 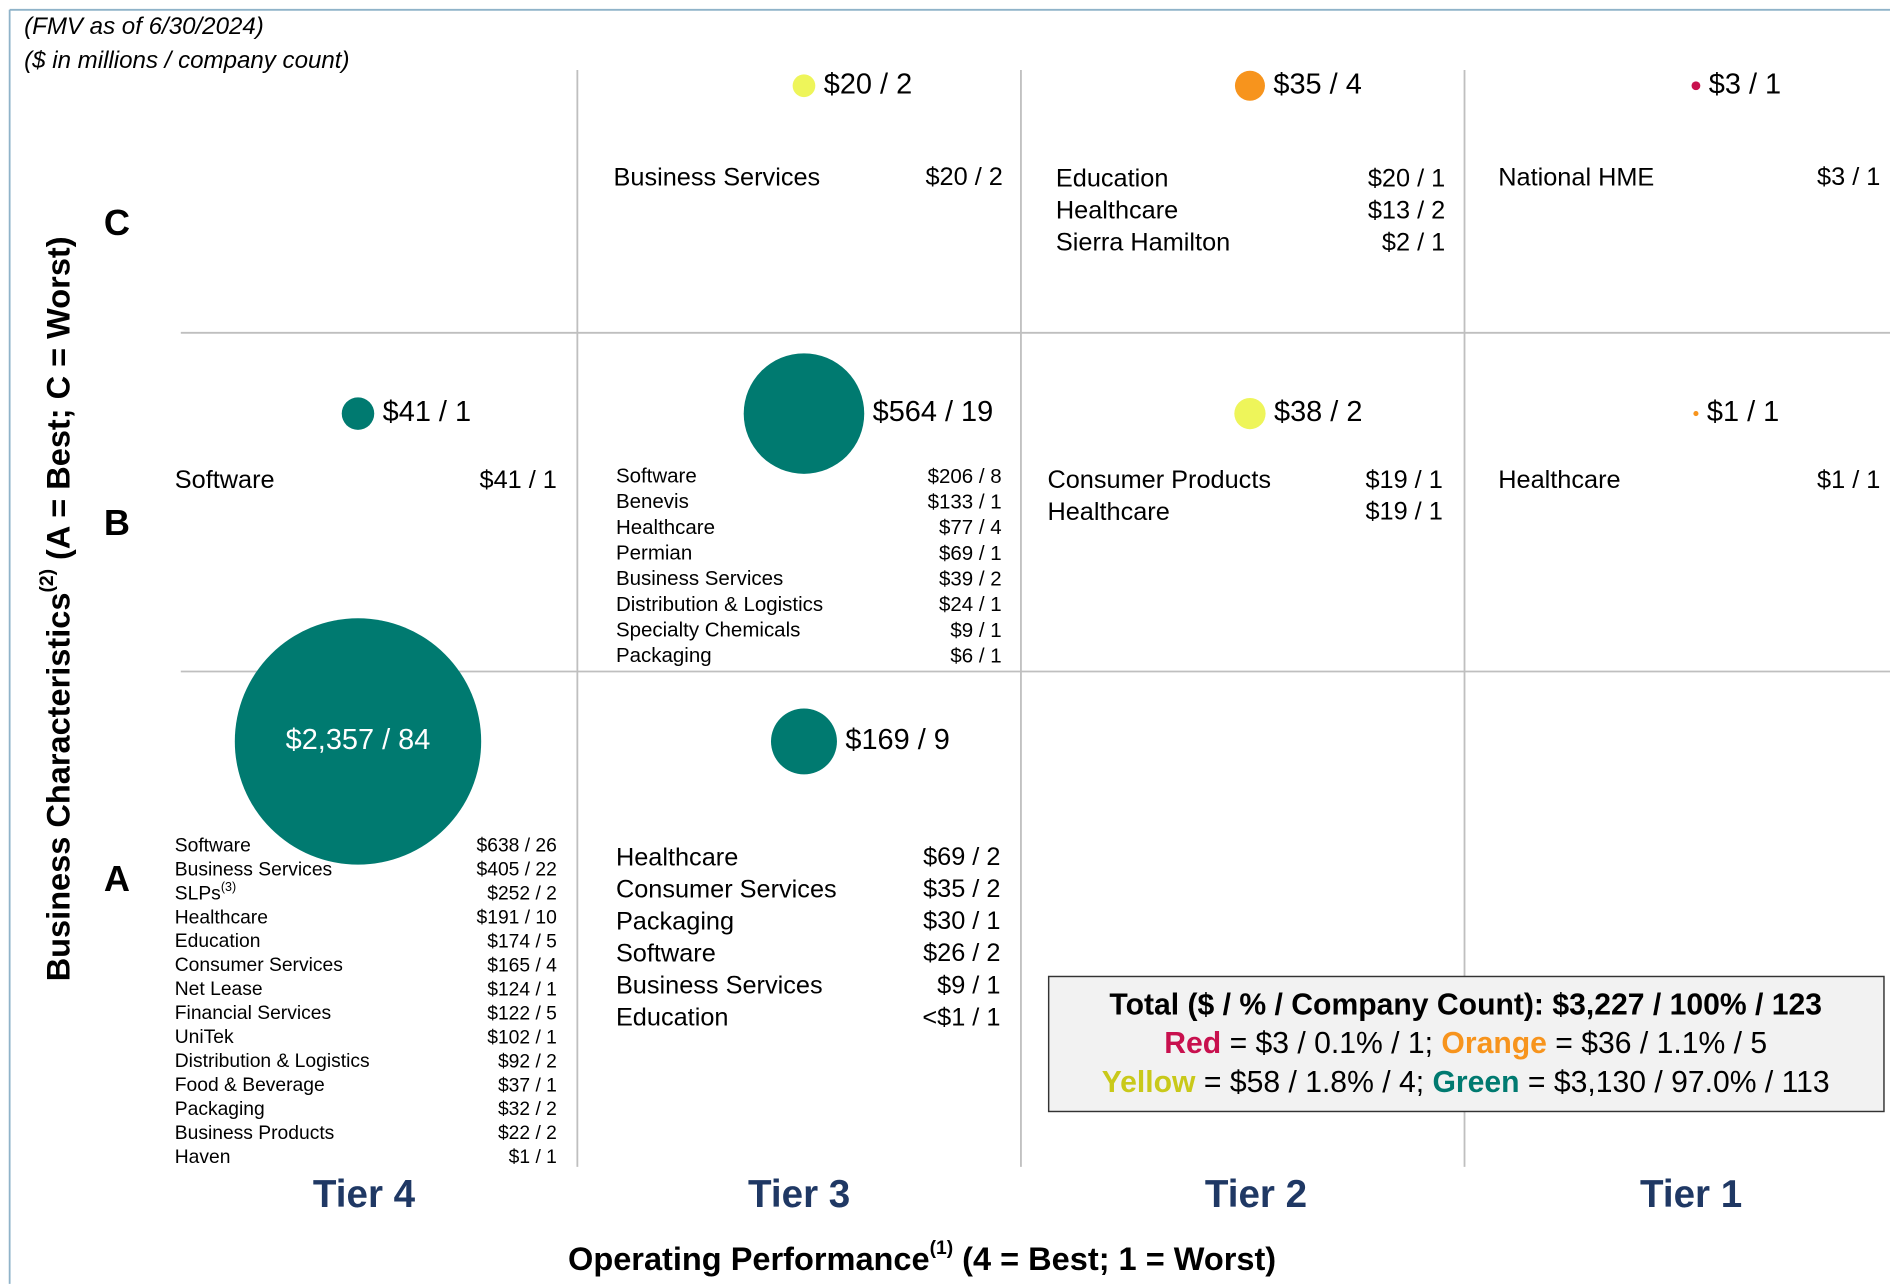 I want to click on row-label: A, so click(x=117, y=878).